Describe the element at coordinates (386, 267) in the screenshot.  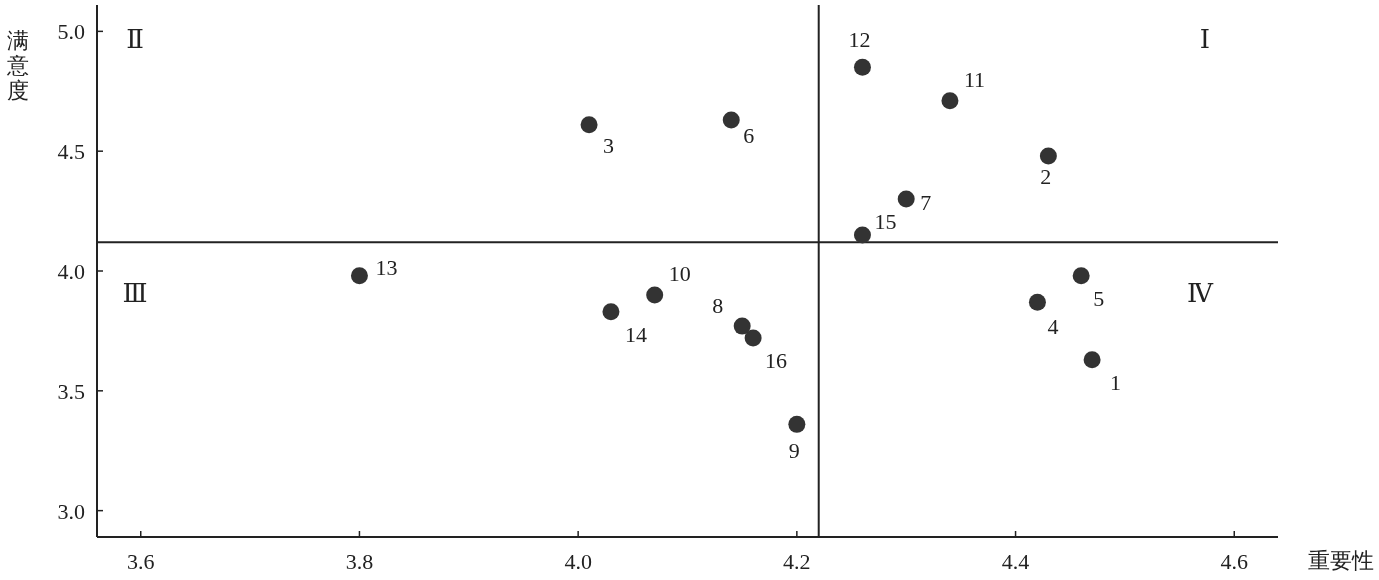
I see `annotation: 13` at that location.